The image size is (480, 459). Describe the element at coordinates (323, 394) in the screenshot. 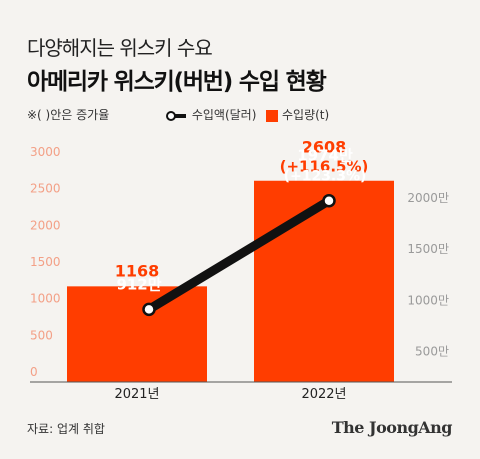

I see `x-tick-label: 2022년` at that location.